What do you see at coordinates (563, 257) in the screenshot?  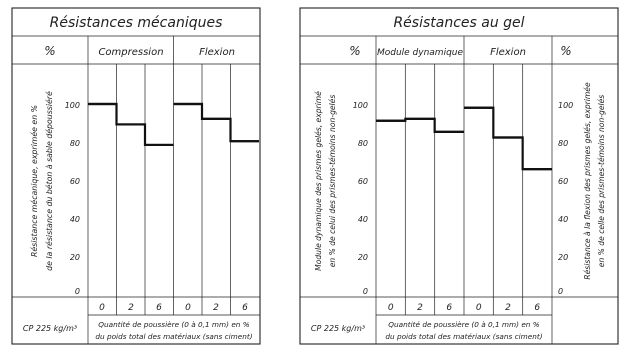 I see `right-ytick-right-20: 20` at bounding box center [563, 257].